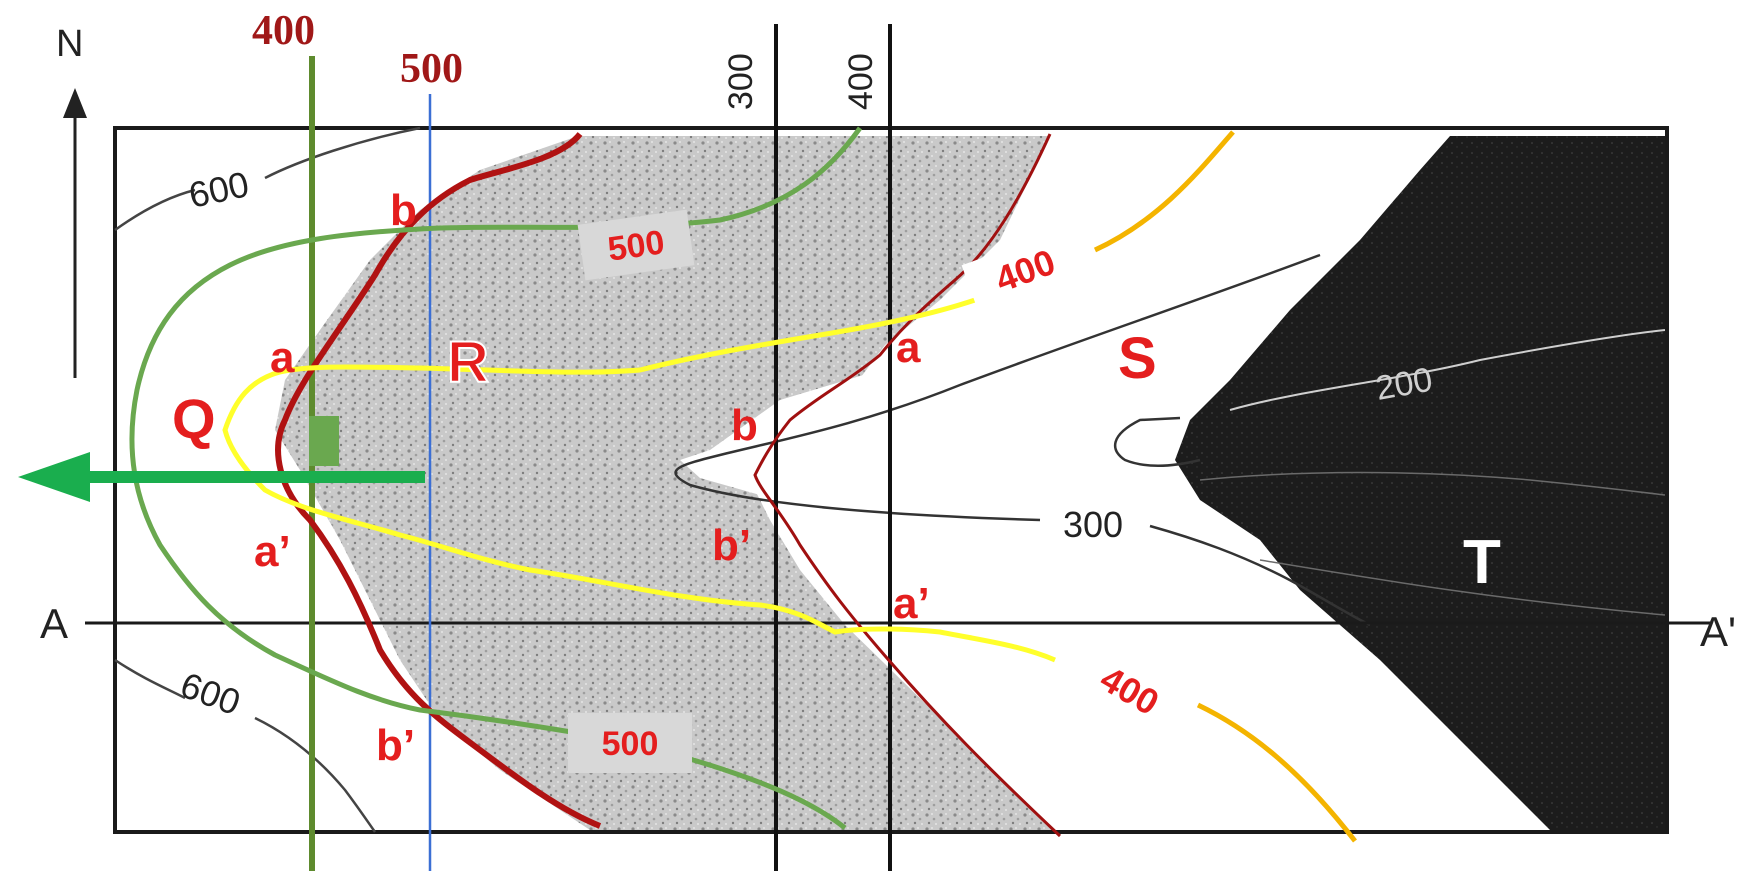 The height and width of the screenshot is (871, 1759). I want to click on red-boundary-right, so click(907, 485).